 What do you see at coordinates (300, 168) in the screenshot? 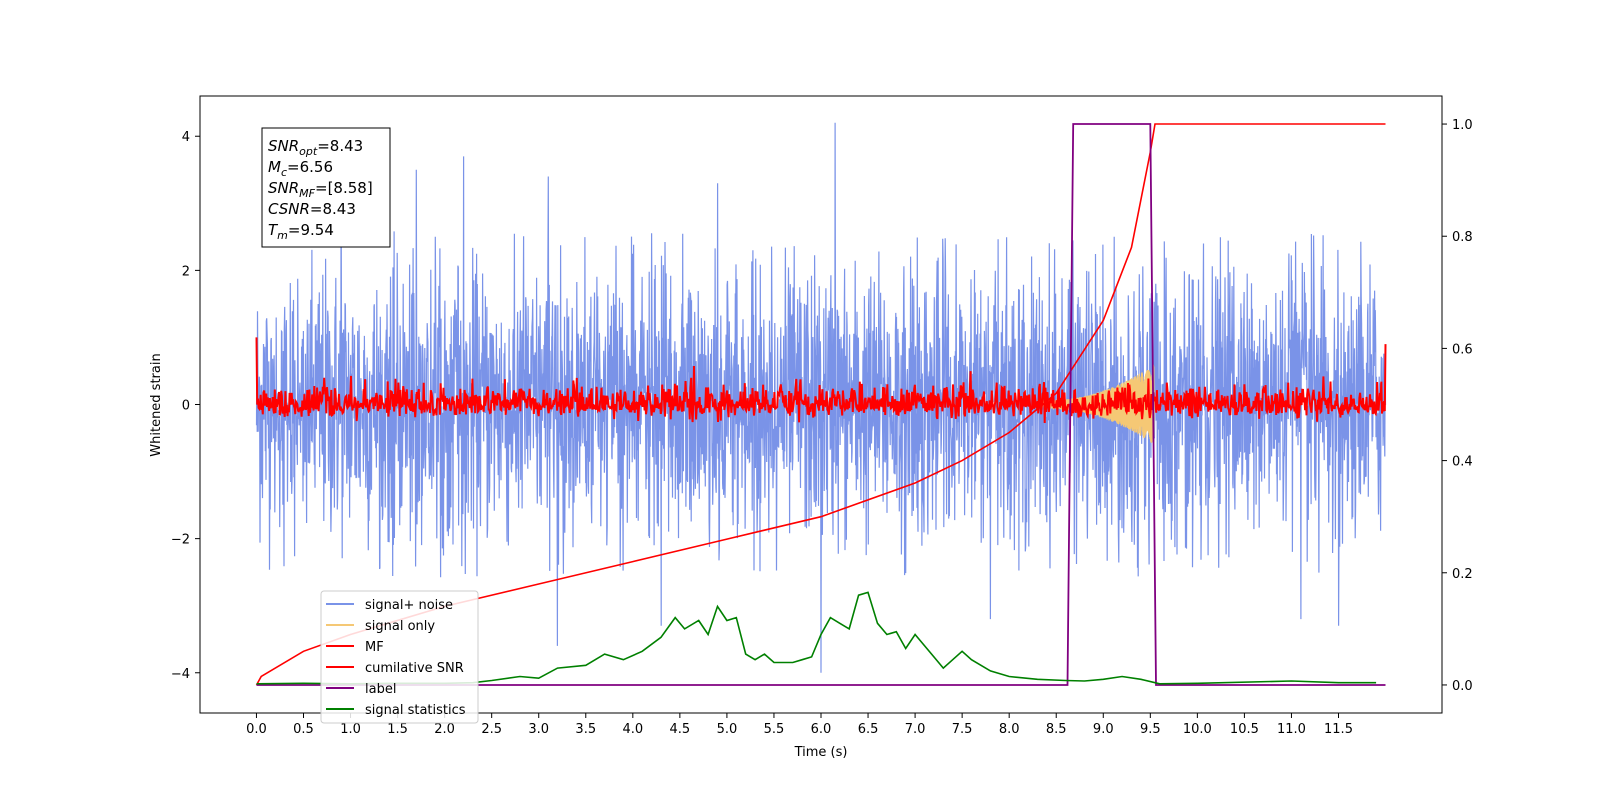
I see `annotation-line: Mc=6.56` at bounding box center [300, 168].